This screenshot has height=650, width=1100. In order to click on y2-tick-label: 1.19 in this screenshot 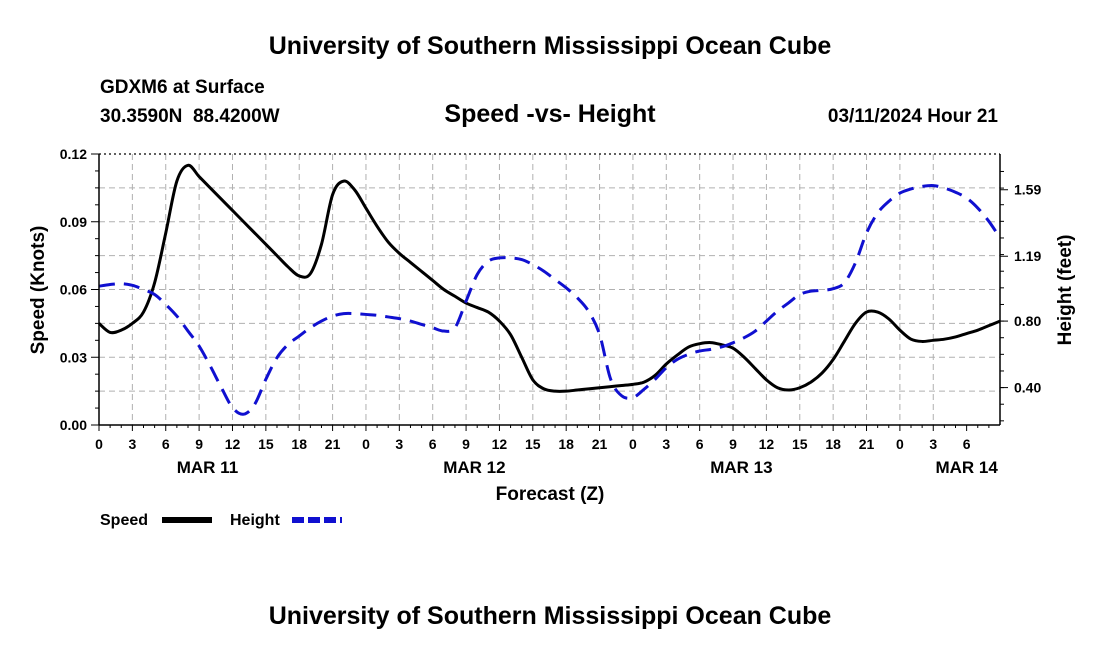, I will do `click(1027, 256)`.